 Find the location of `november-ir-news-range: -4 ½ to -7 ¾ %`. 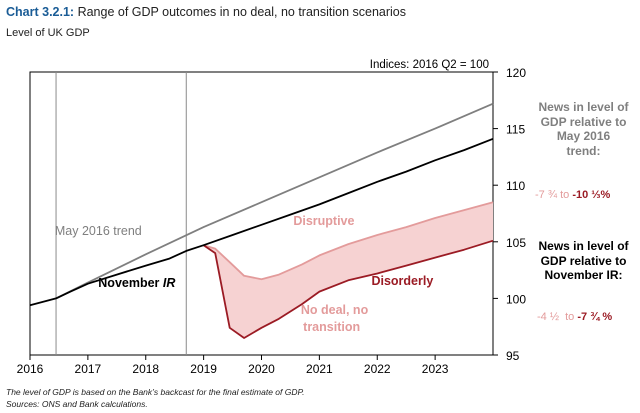

november-ir-news-range: -4 ½ to -7 ¾ % is located at coordinates (574, 317).